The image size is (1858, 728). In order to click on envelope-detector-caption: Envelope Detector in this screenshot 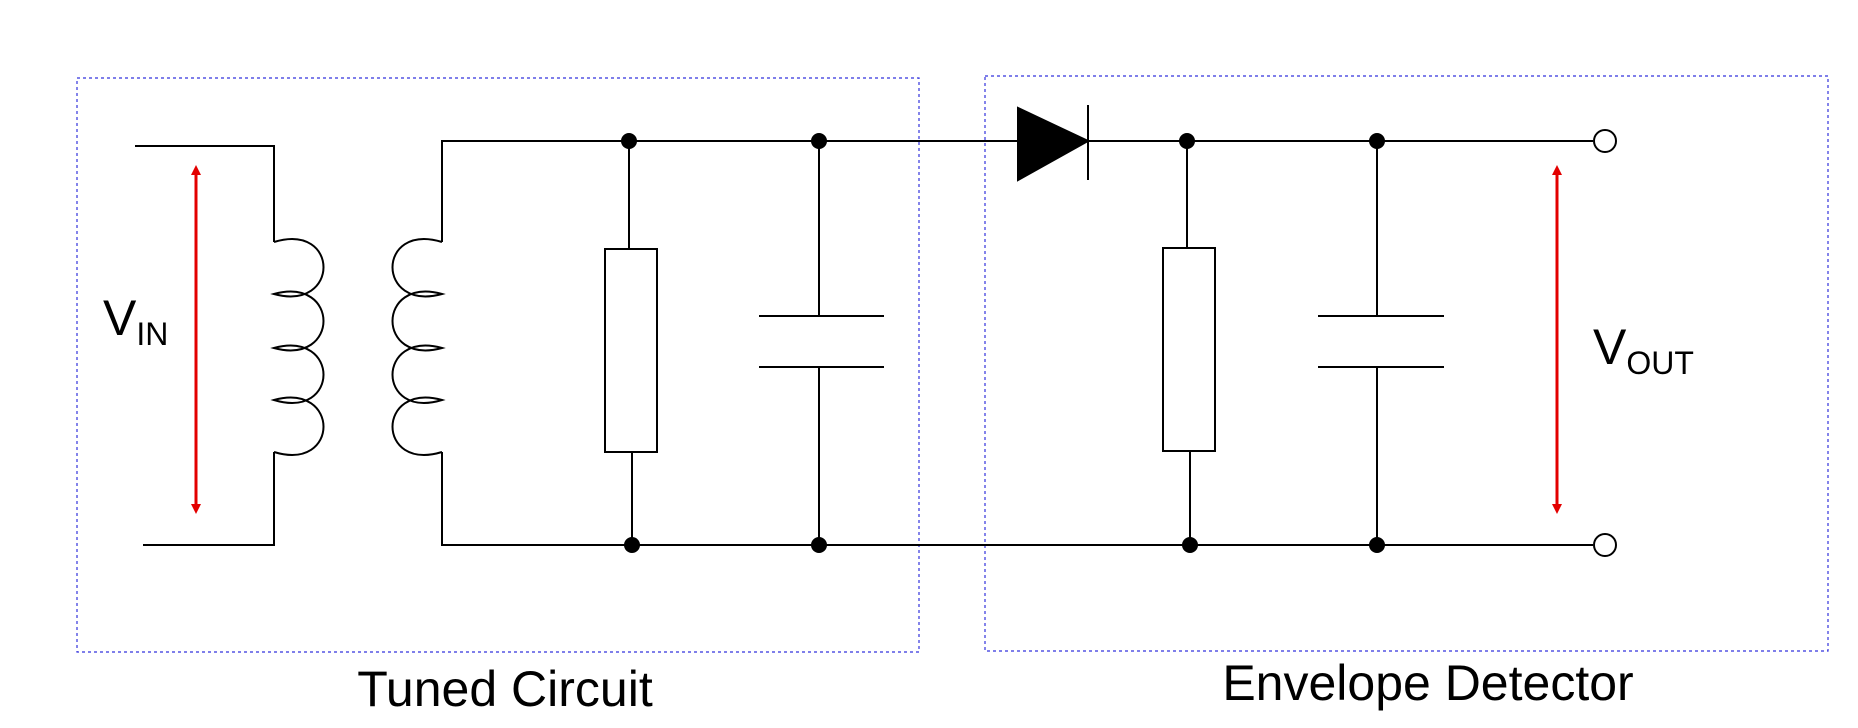, I will do `click(1427, 683)`.